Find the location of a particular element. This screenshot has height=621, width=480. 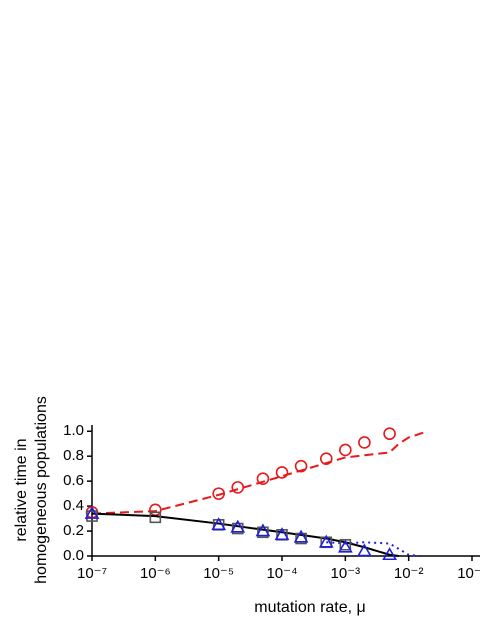

y-tick-label: 1.0 is located at coordinates (73, 430).